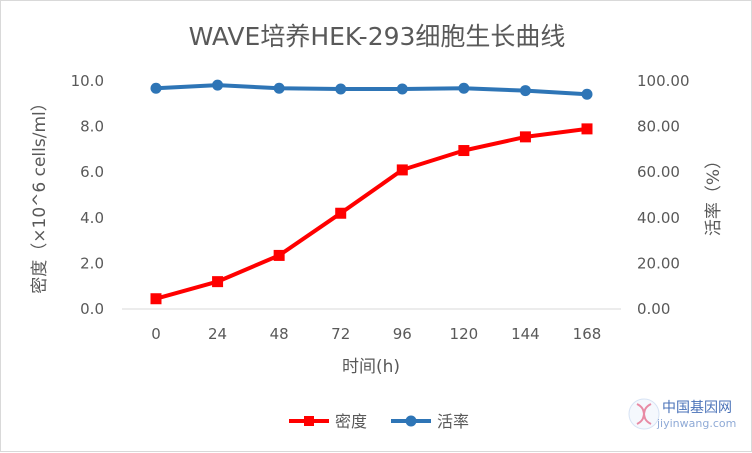 This screenshot has width=752, height=453. What do you see at coordinates (217, 334) in the screenshot?
I see `x-tick-label: 24` at bounding box center [217, 334].